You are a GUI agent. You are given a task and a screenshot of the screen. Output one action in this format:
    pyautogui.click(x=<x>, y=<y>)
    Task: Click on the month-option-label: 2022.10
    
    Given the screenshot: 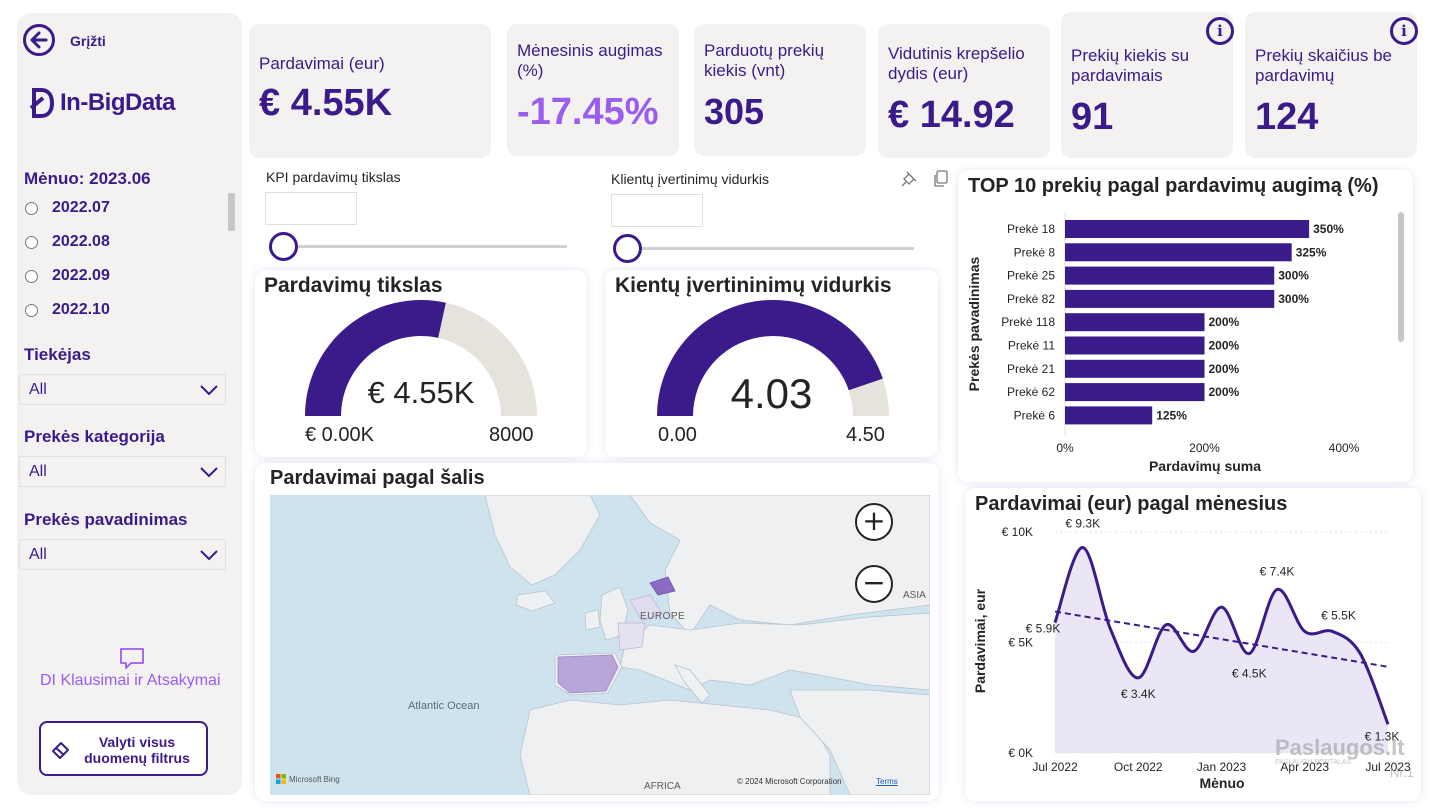 What is the action you would take?
    pyautogui.click(x=81, y=309)
    